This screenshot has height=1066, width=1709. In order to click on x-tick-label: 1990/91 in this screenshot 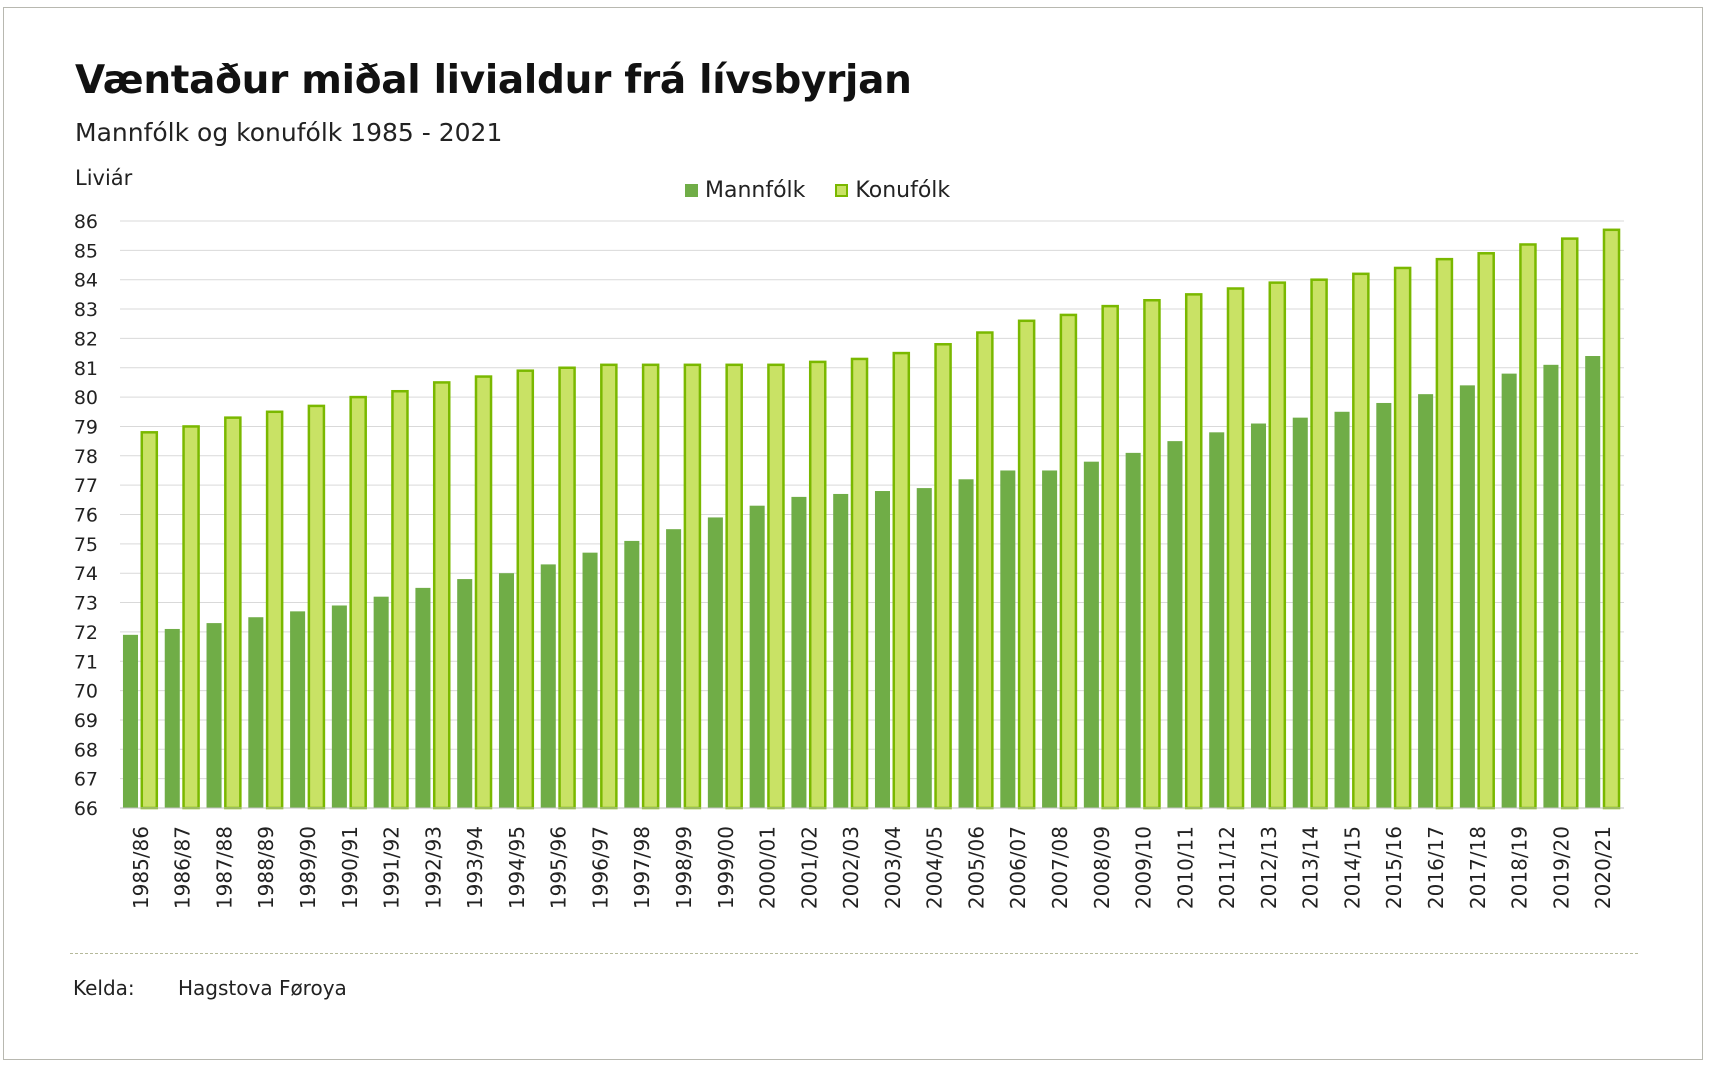, I will do `click(350, 867)`.